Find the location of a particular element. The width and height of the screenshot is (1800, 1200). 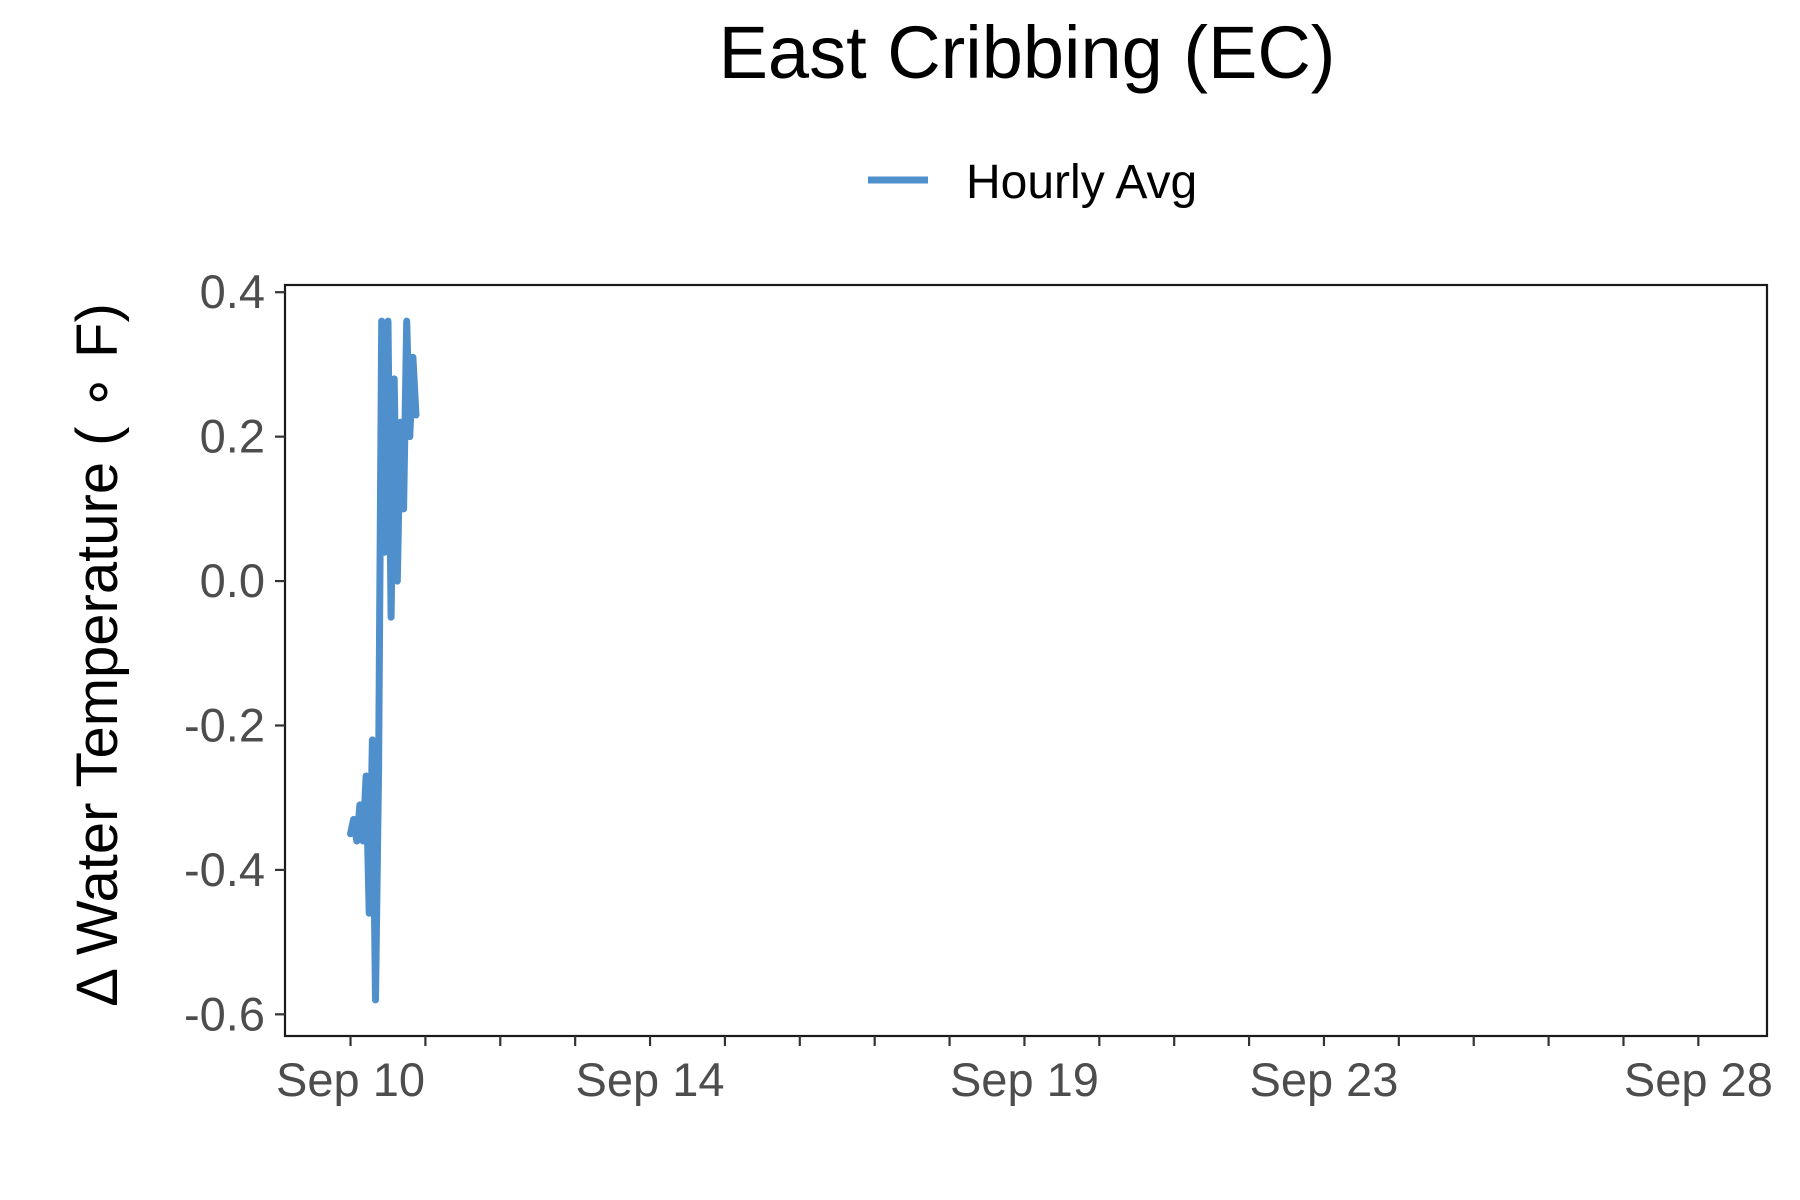

x-axis: Sep 10 Sep 14 Sep 19 Sep 23 Sep 28 is located at coordinates (1024, 1071).